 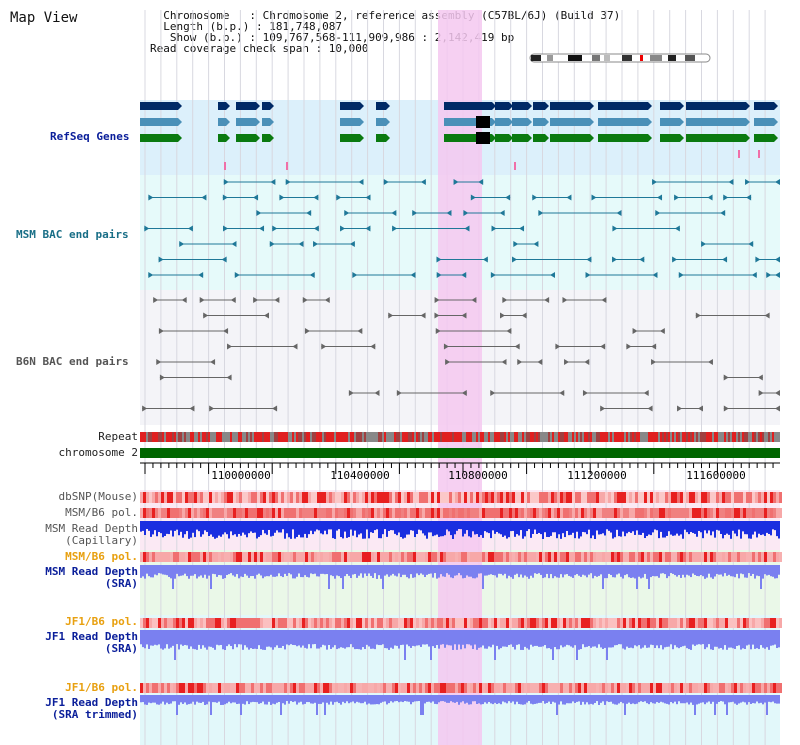 I want to click on chromosome-ideogram, so click(x=620, y=58).